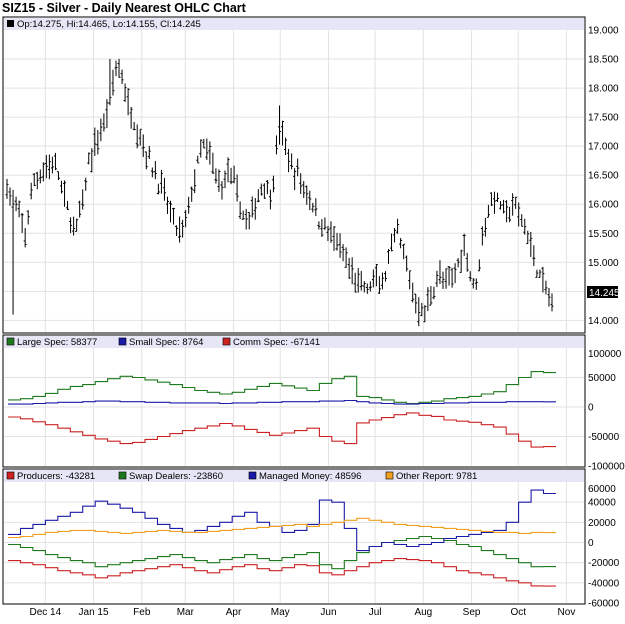  What do you see at coordinates (310, 476) in the screenshot?
I see `legend-label: Managed Money: 48596` at bounding box center [310, 476].